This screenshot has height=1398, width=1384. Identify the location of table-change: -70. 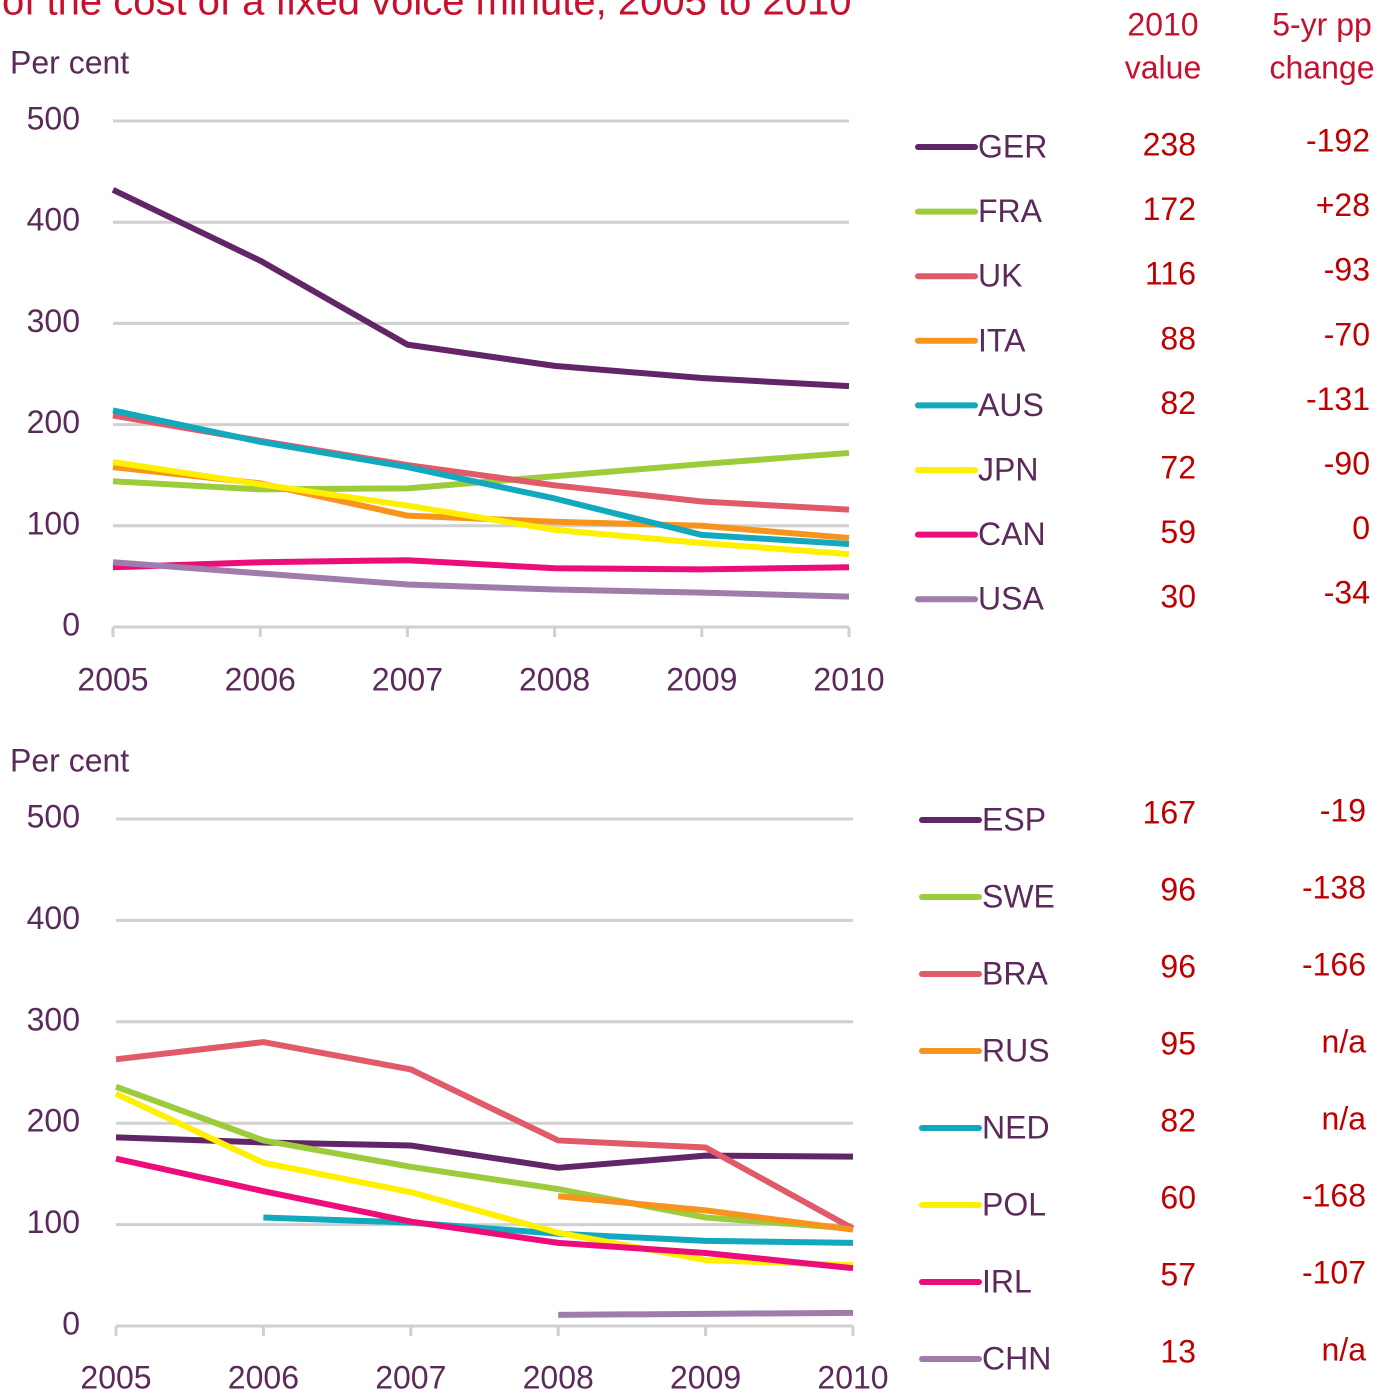
(1347, 334).